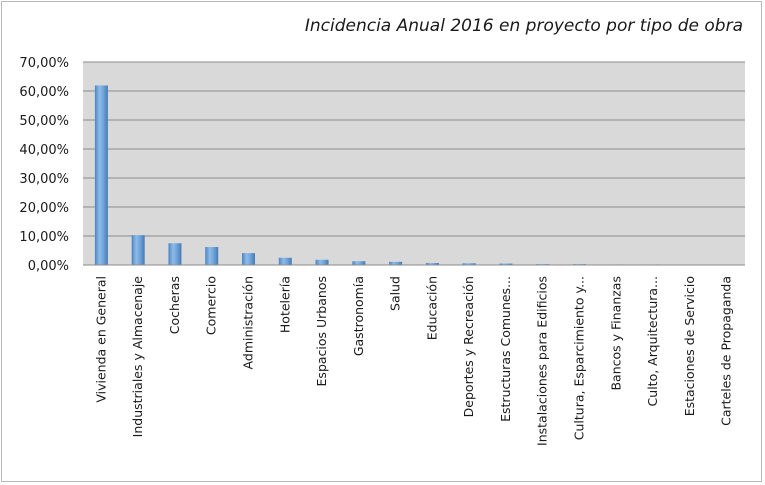  Describe the element at coordinates (248, 322) in the screenshot. I see `x-category-label: Administración` at that location.